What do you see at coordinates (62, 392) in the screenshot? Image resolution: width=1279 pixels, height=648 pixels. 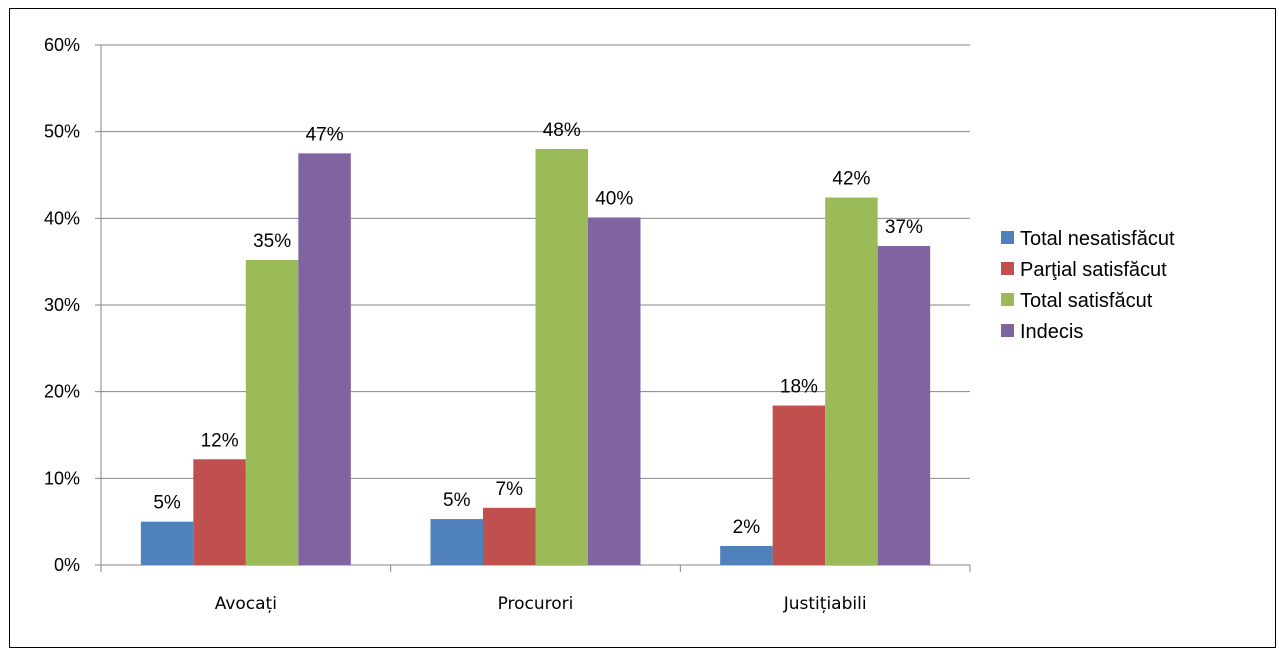 I see `y-tick-label: 20%` at bounding box center [62, 392].